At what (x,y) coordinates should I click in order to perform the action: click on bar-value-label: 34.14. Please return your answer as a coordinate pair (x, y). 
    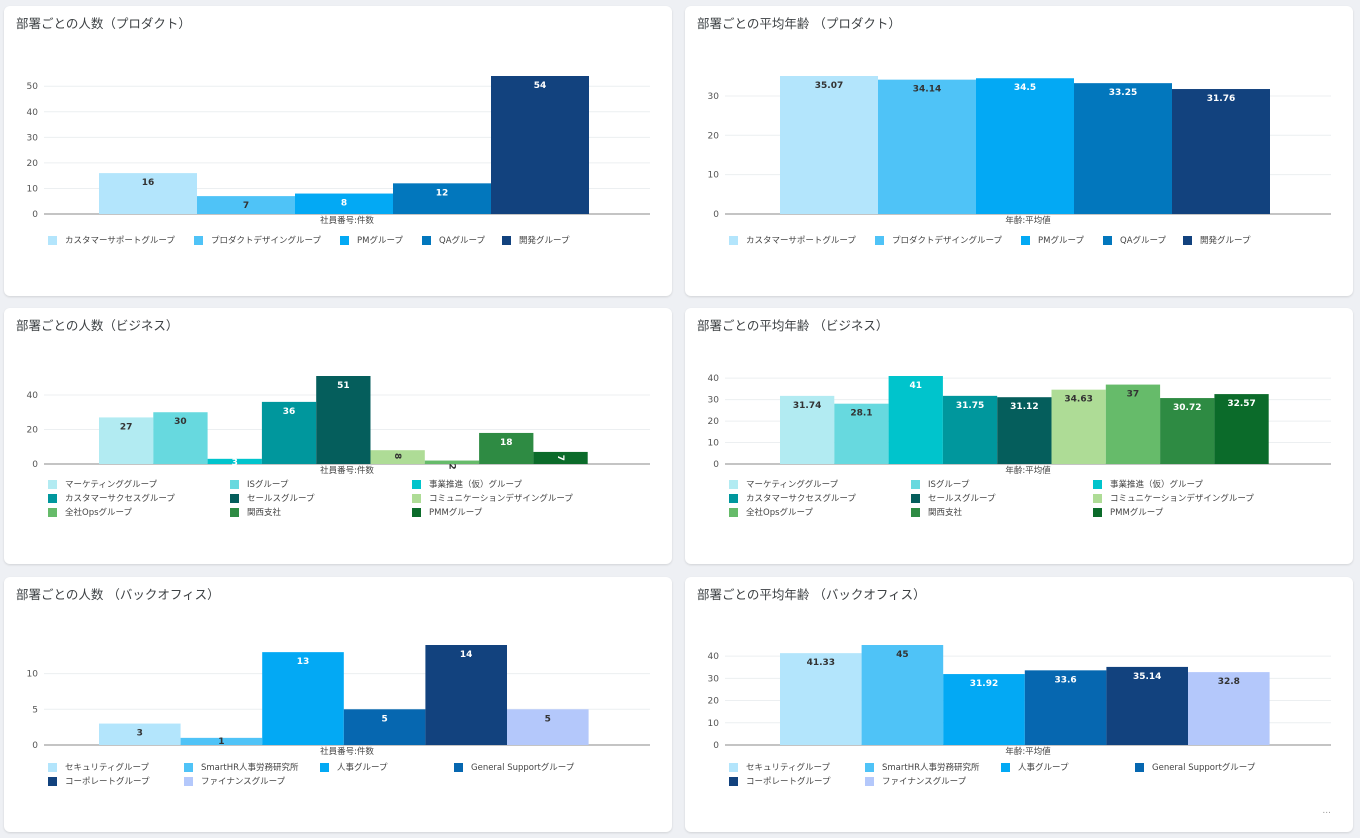
    Looking at the image, I should click on (927, 90).